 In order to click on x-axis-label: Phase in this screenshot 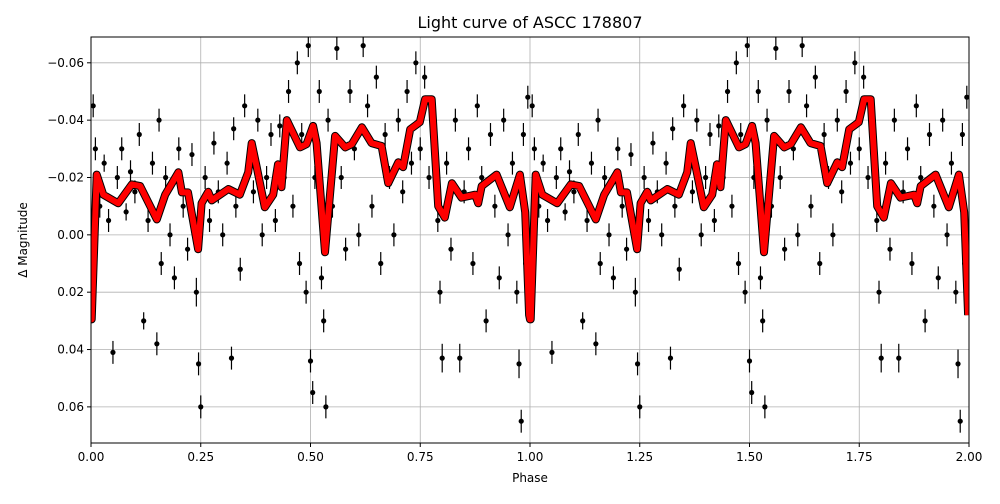, I will do `click(530, 478)`.